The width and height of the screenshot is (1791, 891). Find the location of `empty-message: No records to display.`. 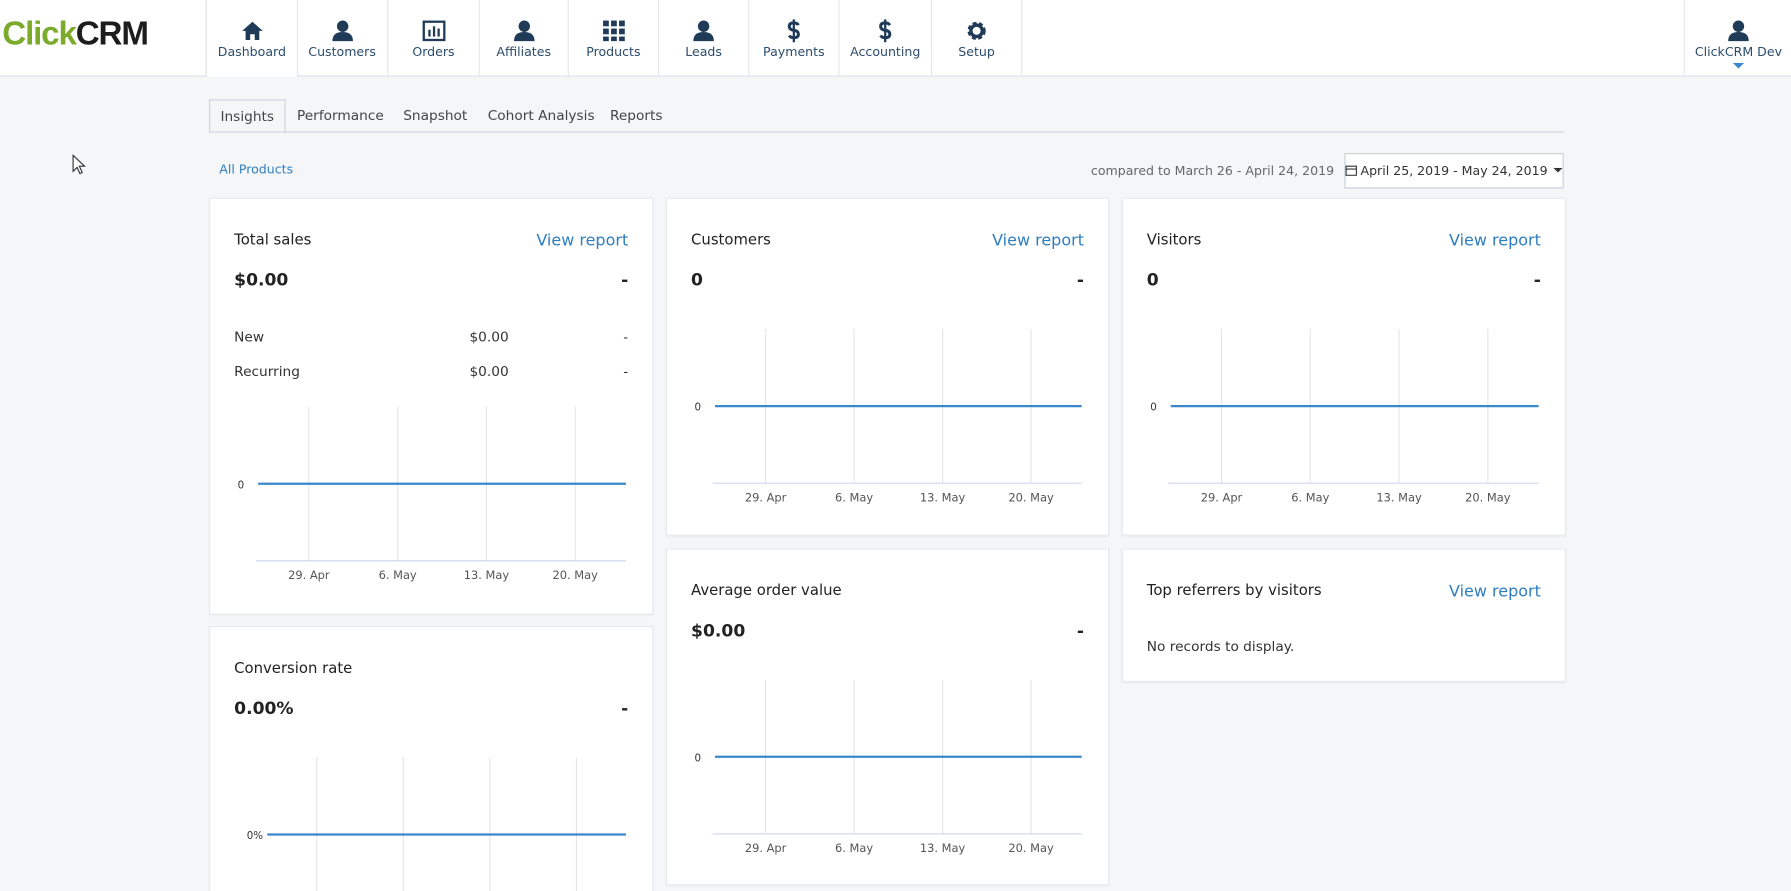

empty-message: No records to display. is located at coordinates (1220, 646).